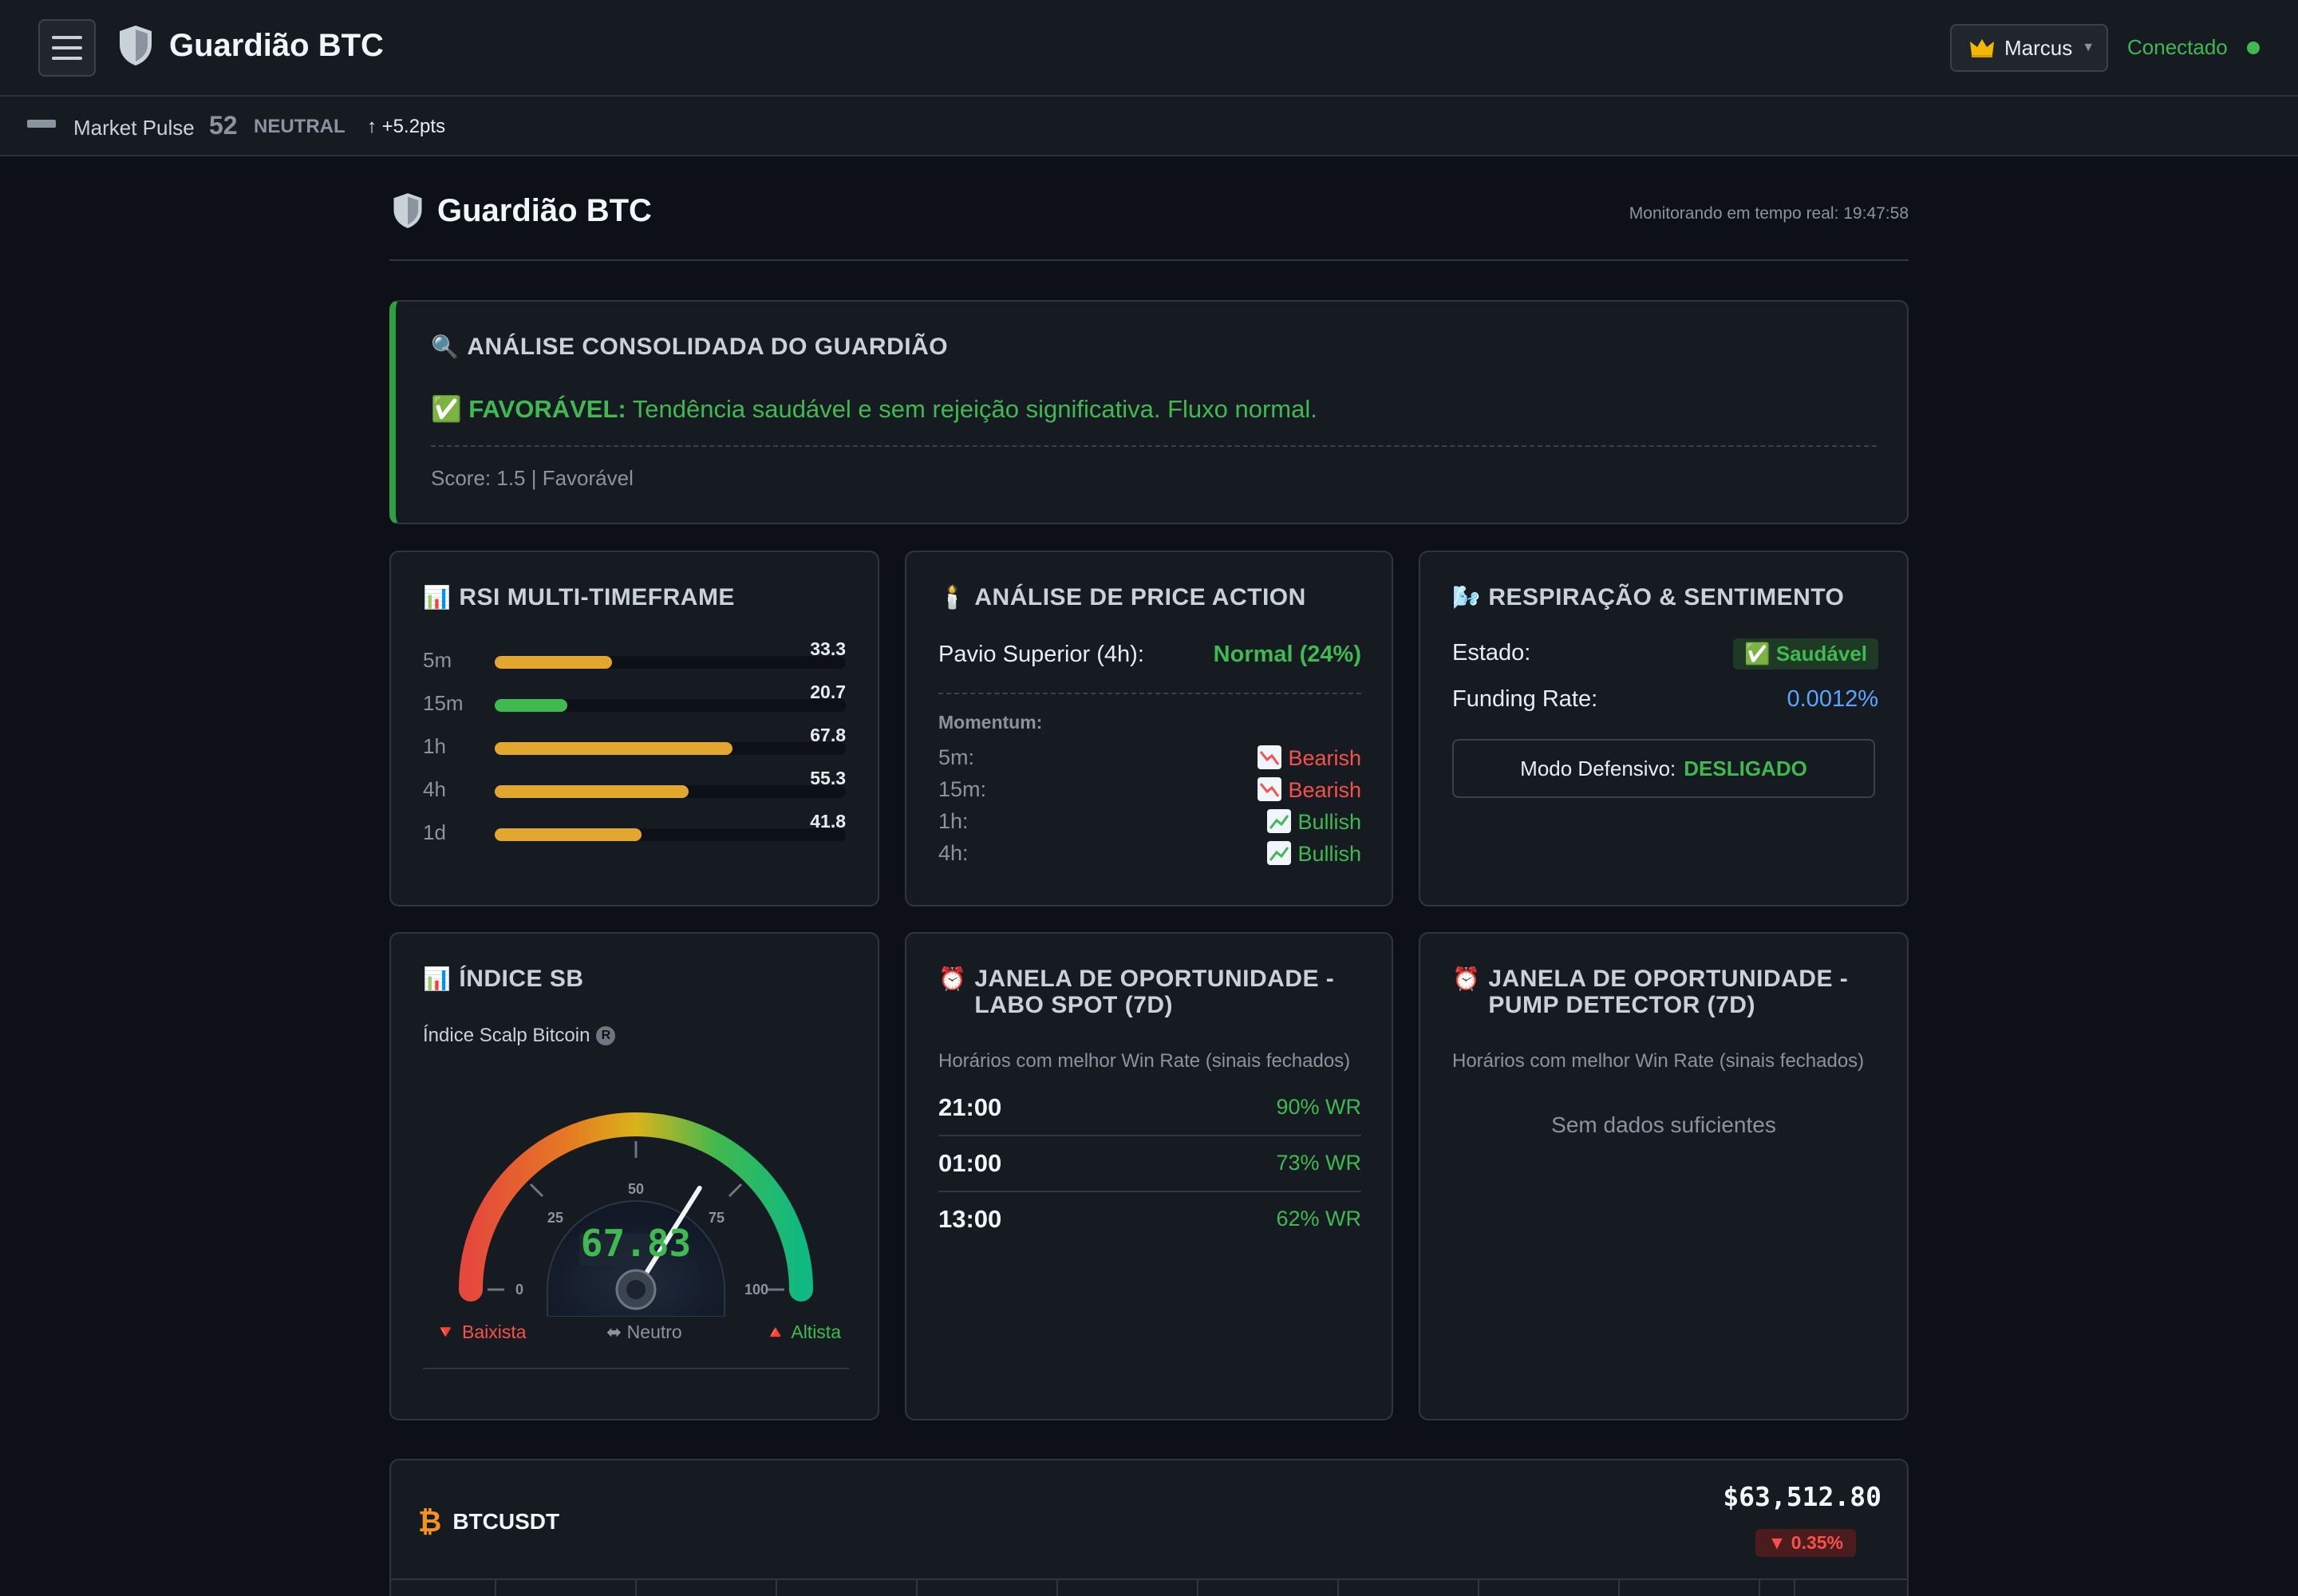 This screenshot has height=1596, width=2298. Describe the element at coordinates (1319, 1219) in the screenshot. I see `opportunity-winrate: 62% WR` at that location.